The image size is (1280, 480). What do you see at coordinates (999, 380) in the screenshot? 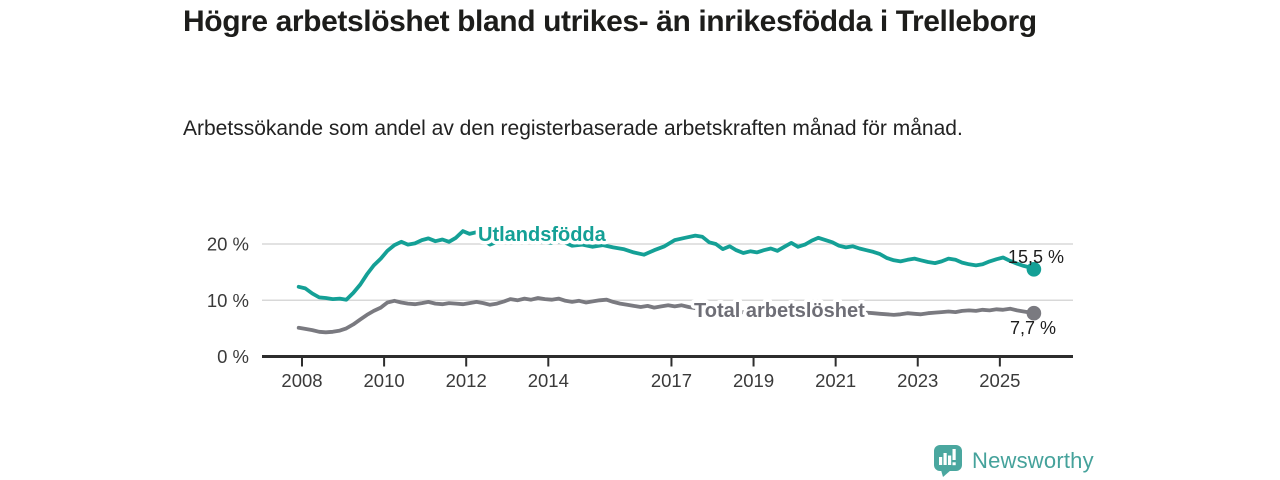
I see `x-tick-label: 2025` at bounding box center [999, 380].